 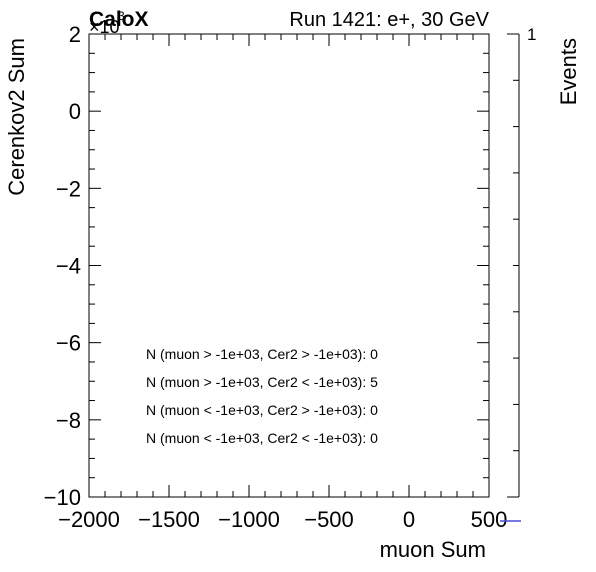 I want to click on y-tick-label: −2, so click(x=68, y=188).